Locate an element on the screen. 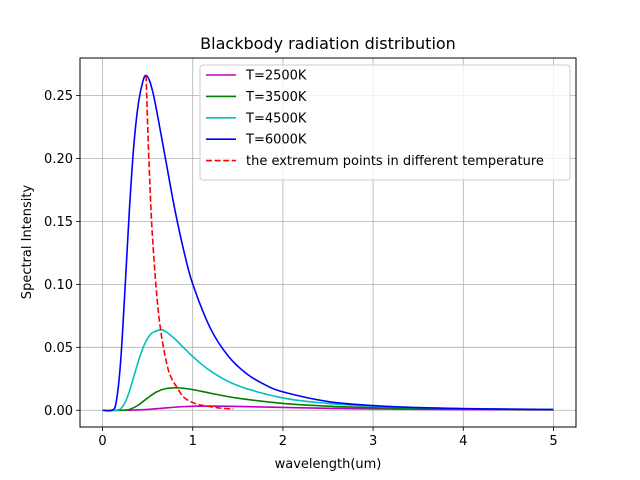 The width and height of the screenshot is (640, 480). x-tick-label: 1 is located at coordinates (193, 441).